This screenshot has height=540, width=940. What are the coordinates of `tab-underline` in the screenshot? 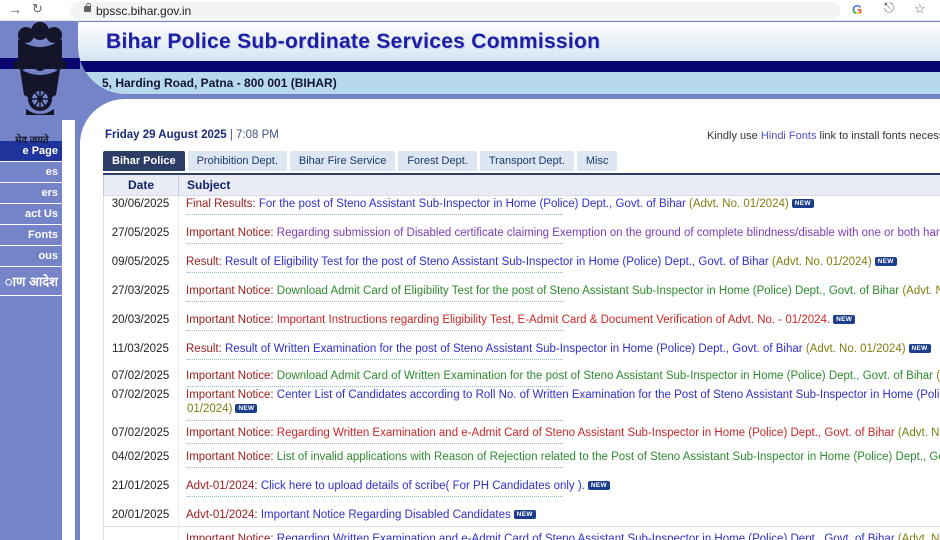 It's located at (521, 174).